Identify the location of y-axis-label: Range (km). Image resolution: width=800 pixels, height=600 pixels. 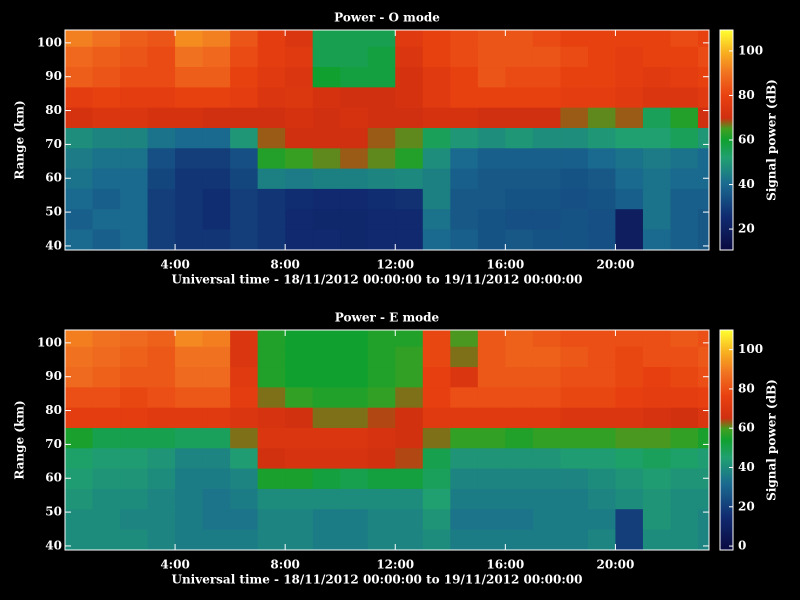
(20, 139).